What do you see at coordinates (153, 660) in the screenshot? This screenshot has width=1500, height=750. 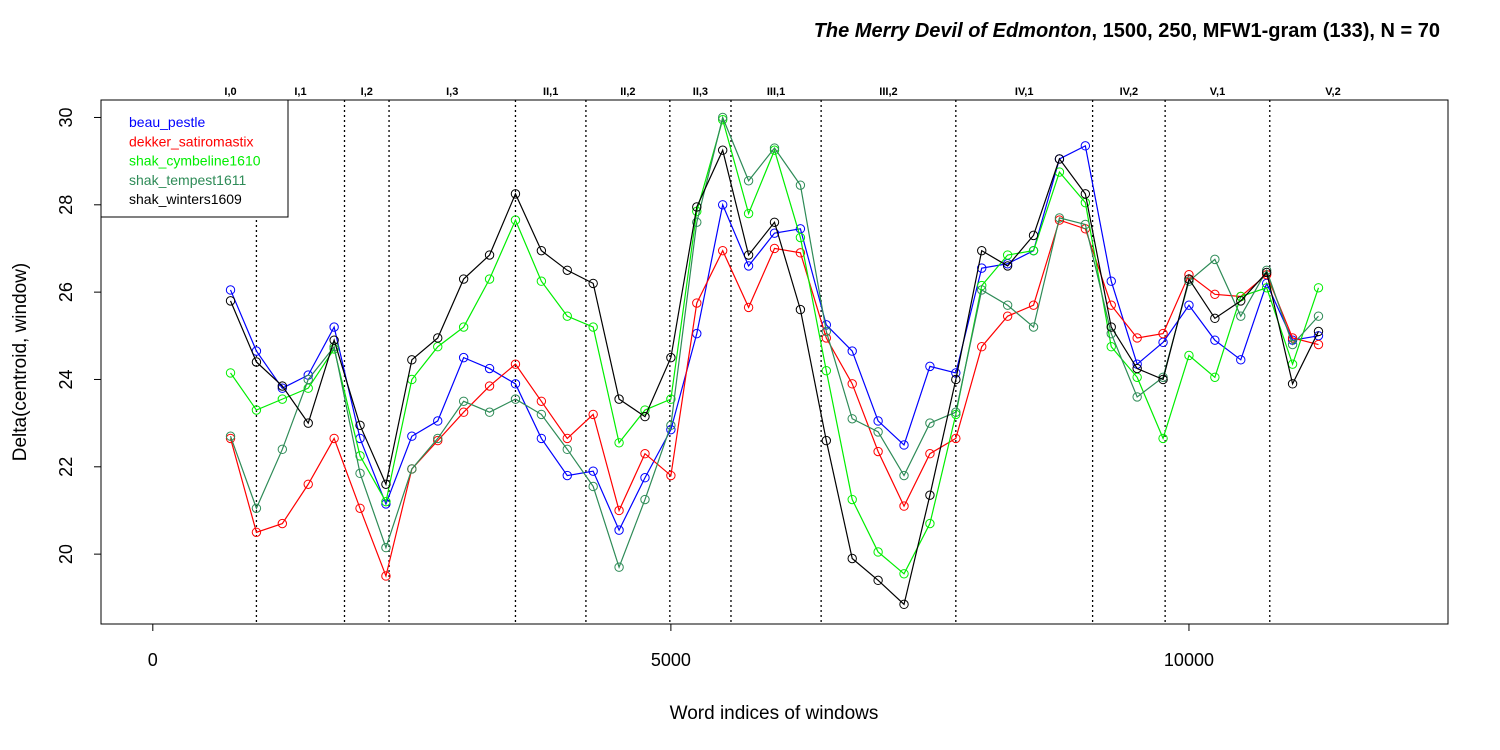 I see `x-tick-label: 0` at bounding box center [153, 660].